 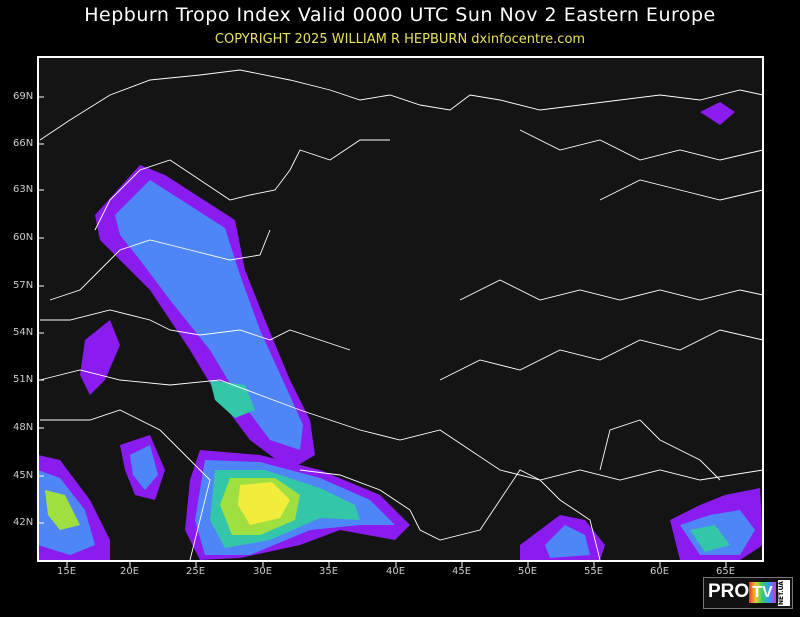 What do you see at coordinates (23, 379) in the screenshot?
I see `latitude-label: 51N` at bounding box center [23, 379].